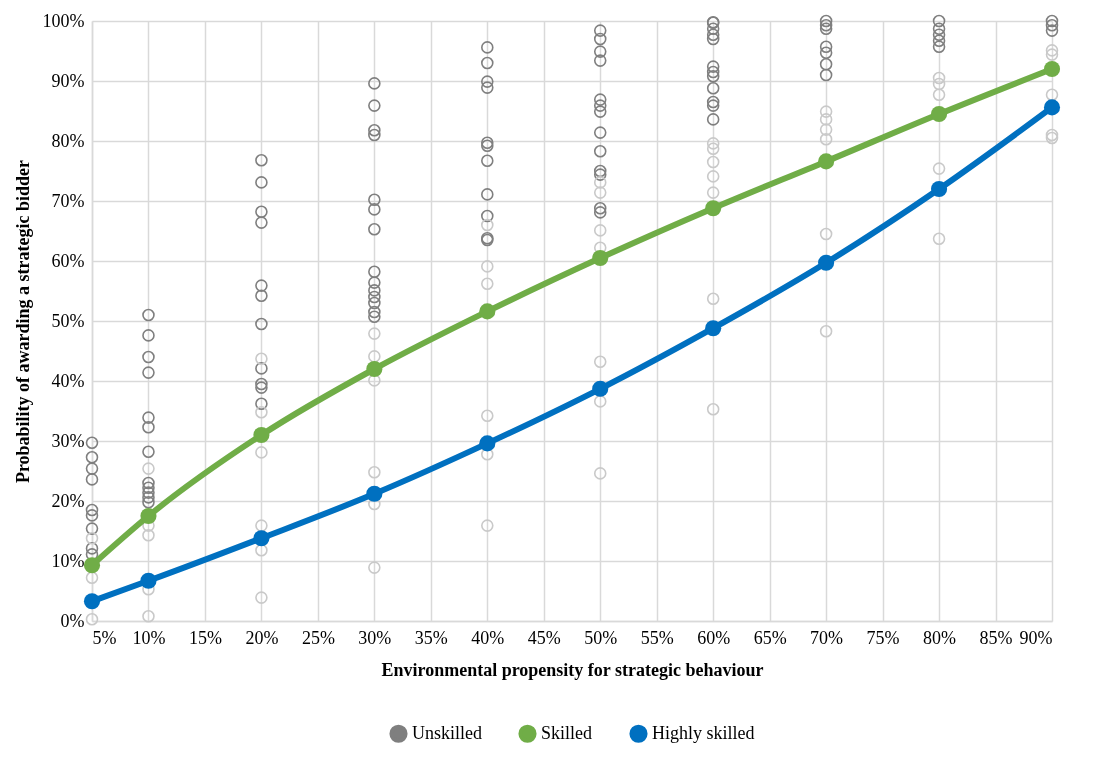  I want to click on y-tick-label: 60%, so click(68, 260).